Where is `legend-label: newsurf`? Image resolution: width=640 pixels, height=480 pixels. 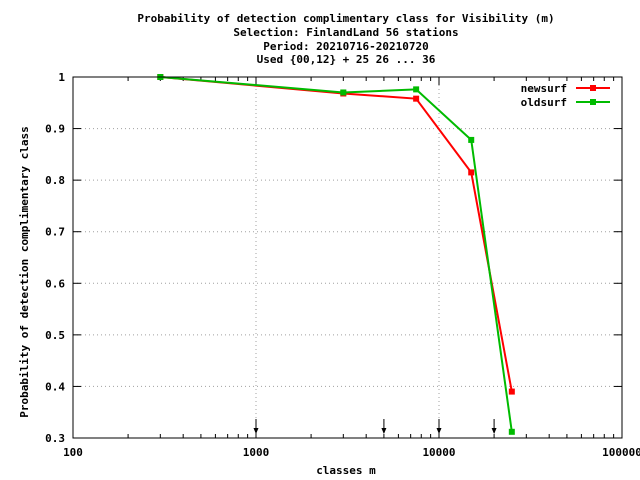
legend-label: newsurf is located at coordinates (544, 88).